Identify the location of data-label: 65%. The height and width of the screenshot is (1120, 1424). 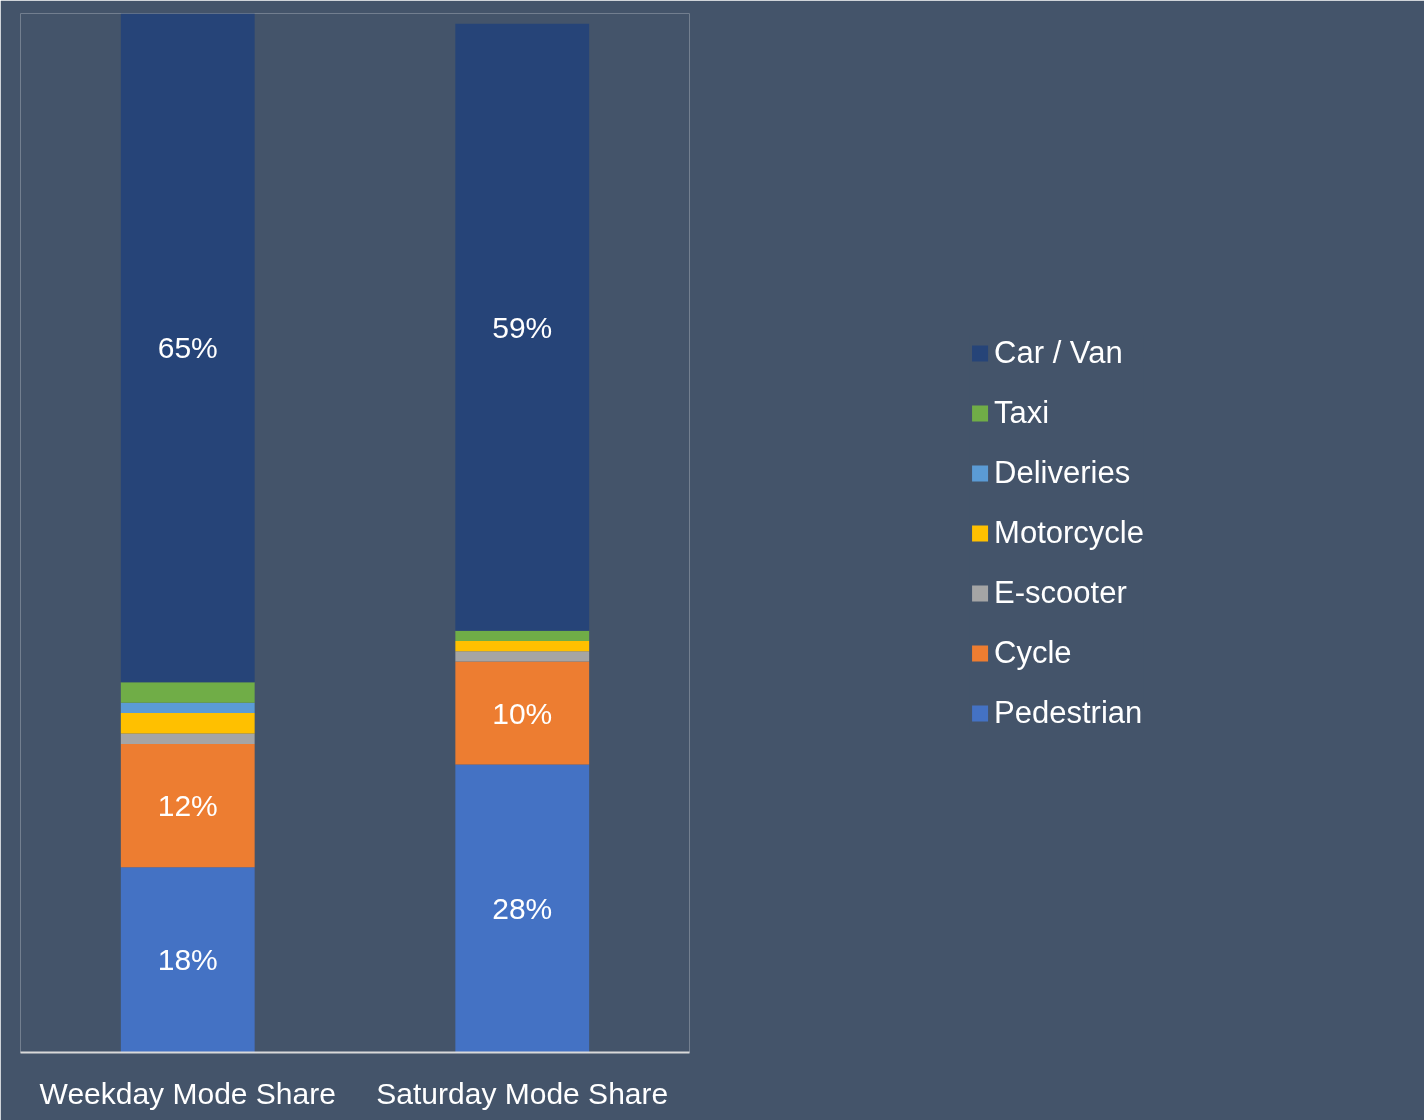
(187, 348).